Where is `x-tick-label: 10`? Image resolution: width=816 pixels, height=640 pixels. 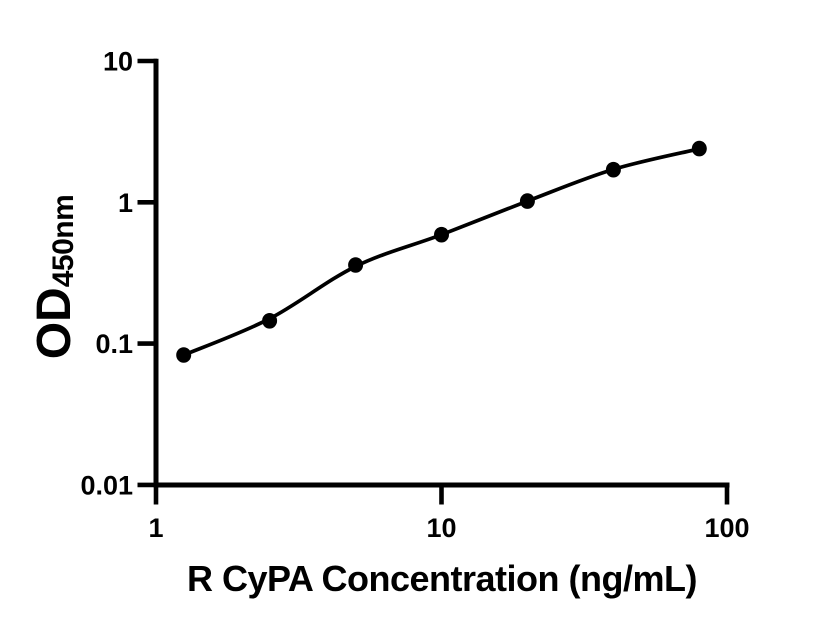
x-tick-label: 10 is located at coordinates (441, 528).